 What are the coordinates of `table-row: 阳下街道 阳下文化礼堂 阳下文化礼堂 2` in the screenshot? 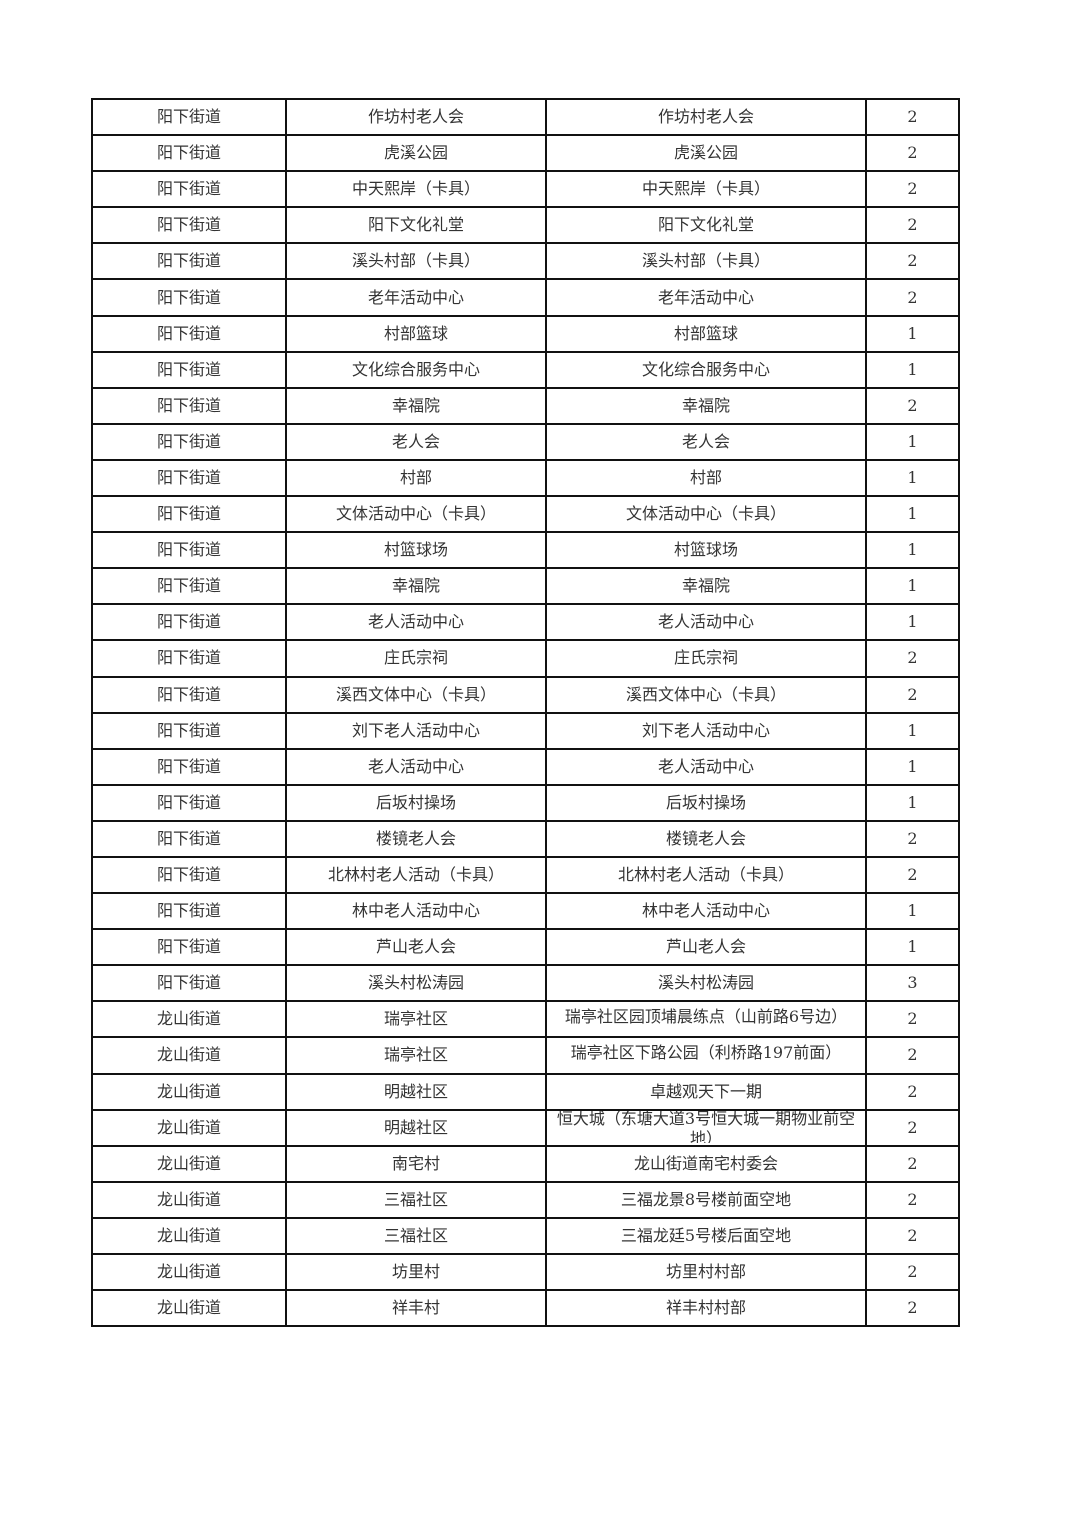 It's located at (525, 225).